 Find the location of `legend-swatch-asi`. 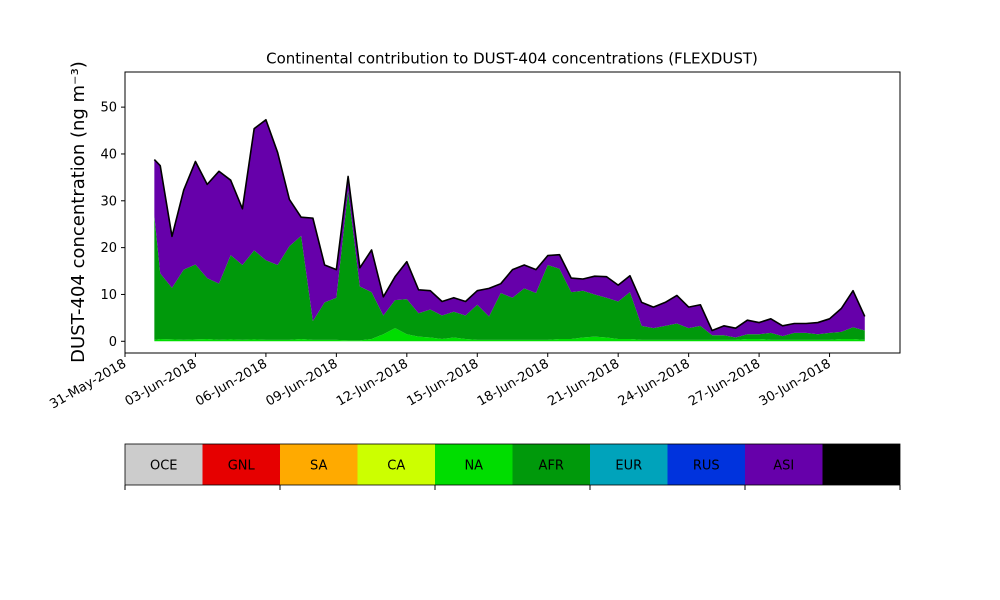

legend-swatch-asi is located at coordinates (784, 464).